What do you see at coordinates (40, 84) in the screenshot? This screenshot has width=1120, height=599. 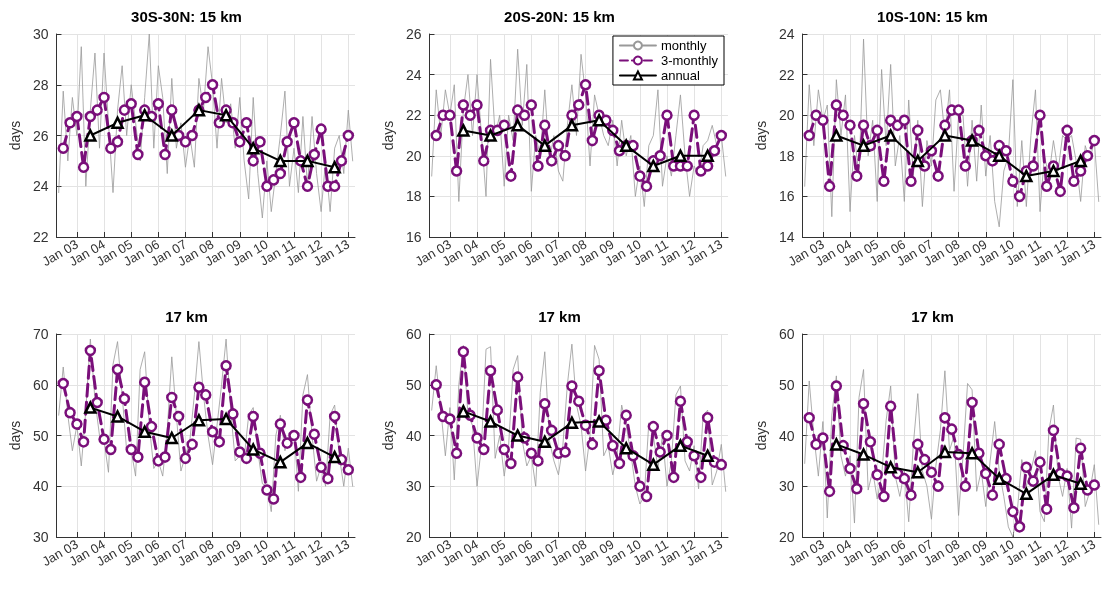 I see `y-tick-label: 28` at bounding box center [40, 84].